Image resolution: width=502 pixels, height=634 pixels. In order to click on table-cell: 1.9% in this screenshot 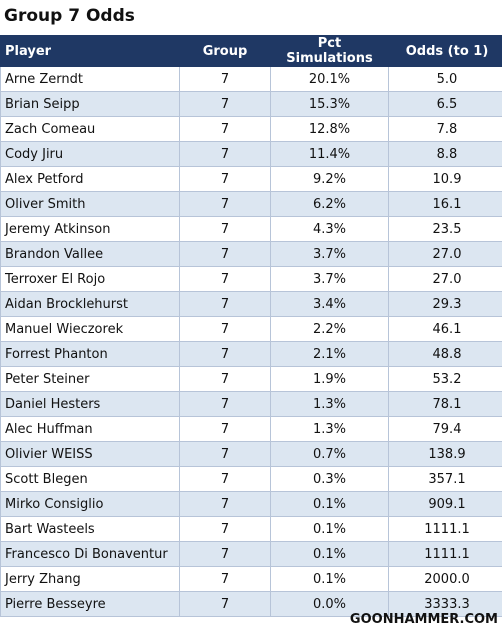, I will do `click(329, 379)`.